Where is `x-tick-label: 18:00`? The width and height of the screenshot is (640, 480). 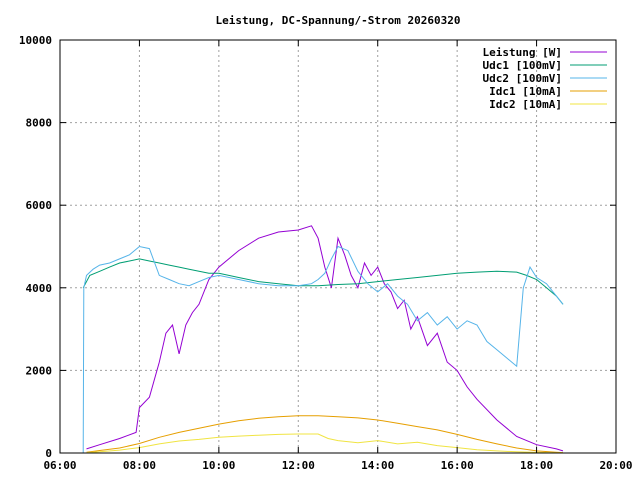
x-tick-label: 18:00 is located at coordinates (536, 465).